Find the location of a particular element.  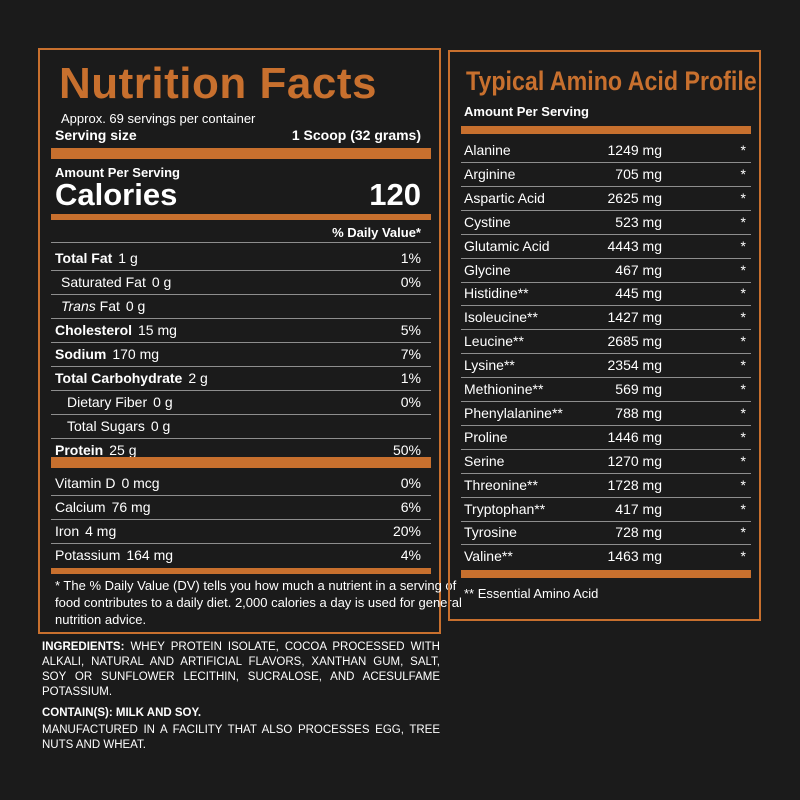

amino-acid-amount: 569 mg is located at coordinates (638, 389).